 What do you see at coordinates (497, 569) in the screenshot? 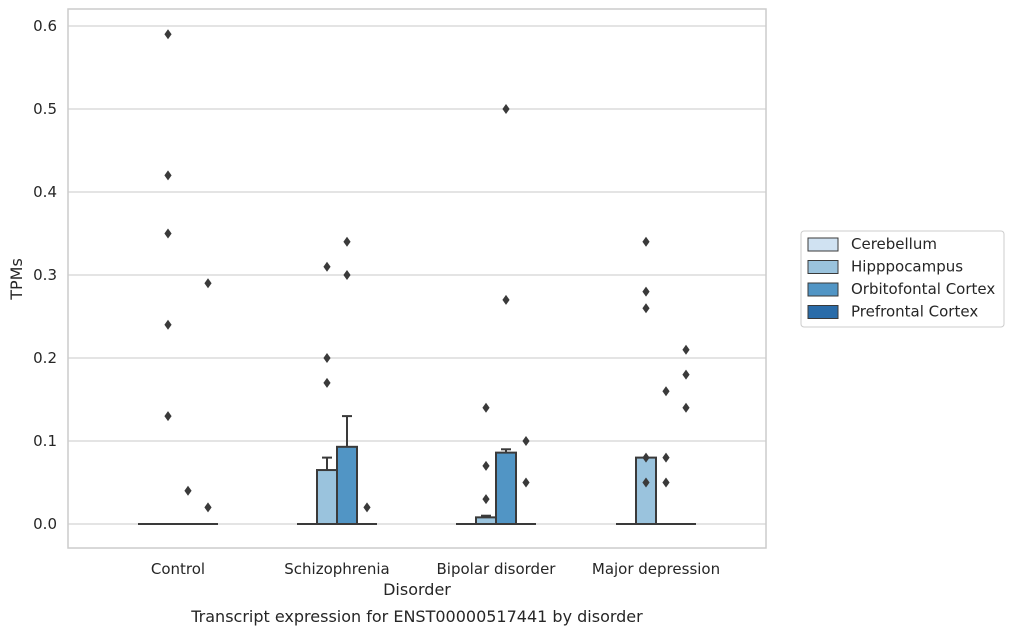
I see `x-tick-label: Bipolar disorder` at bounding box center [497, 569].